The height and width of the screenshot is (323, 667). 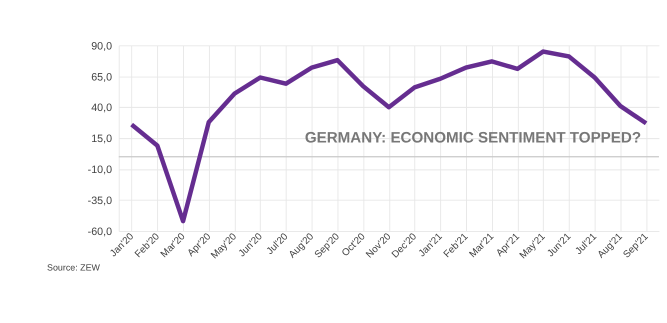 I want to click on y-tick-label: 65,0, so click(x=101, y=77).